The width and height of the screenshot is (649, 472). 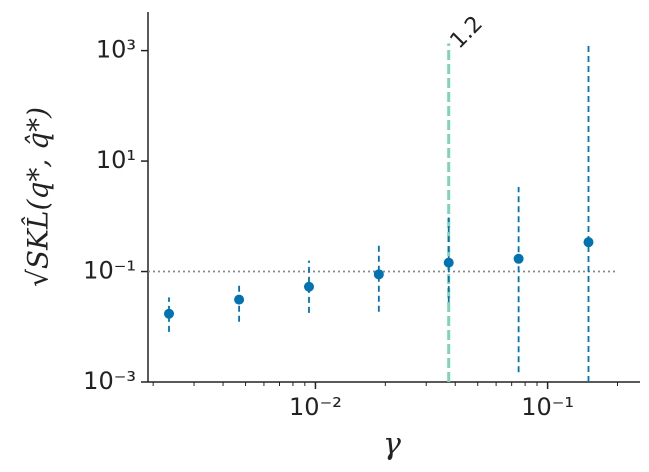 What do you see at coordinates (116, 160) in the screenshot?
I see `y-tick-label: 10¹` at bounding box center [116, 160].